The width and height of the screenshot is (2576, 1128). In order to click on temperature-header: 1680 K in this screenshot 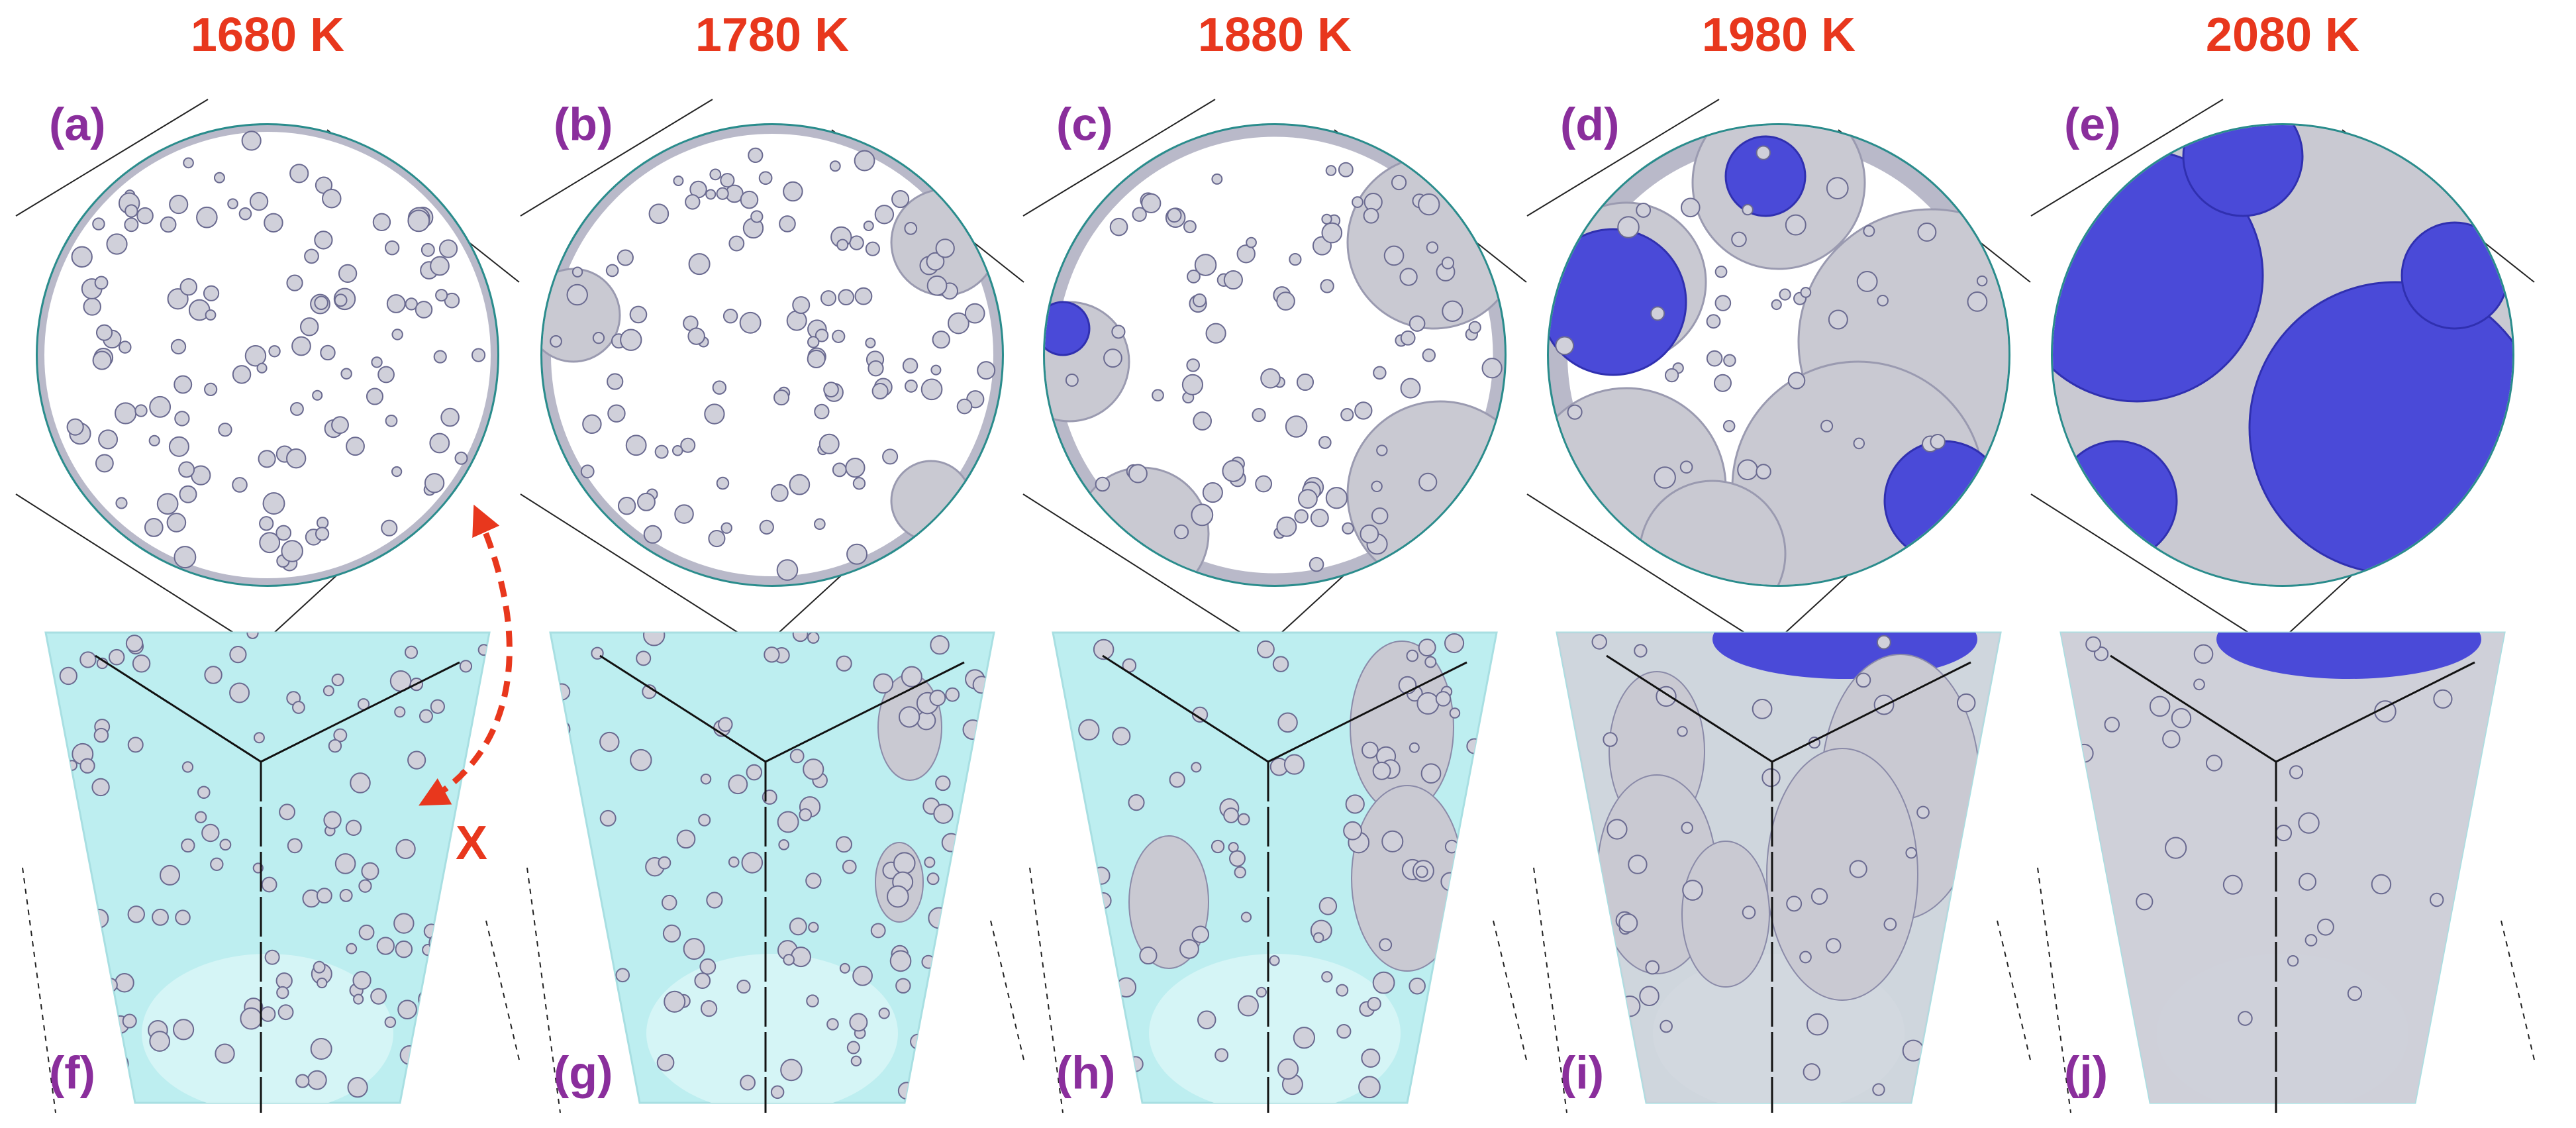, I will do `click(267, 35)`.